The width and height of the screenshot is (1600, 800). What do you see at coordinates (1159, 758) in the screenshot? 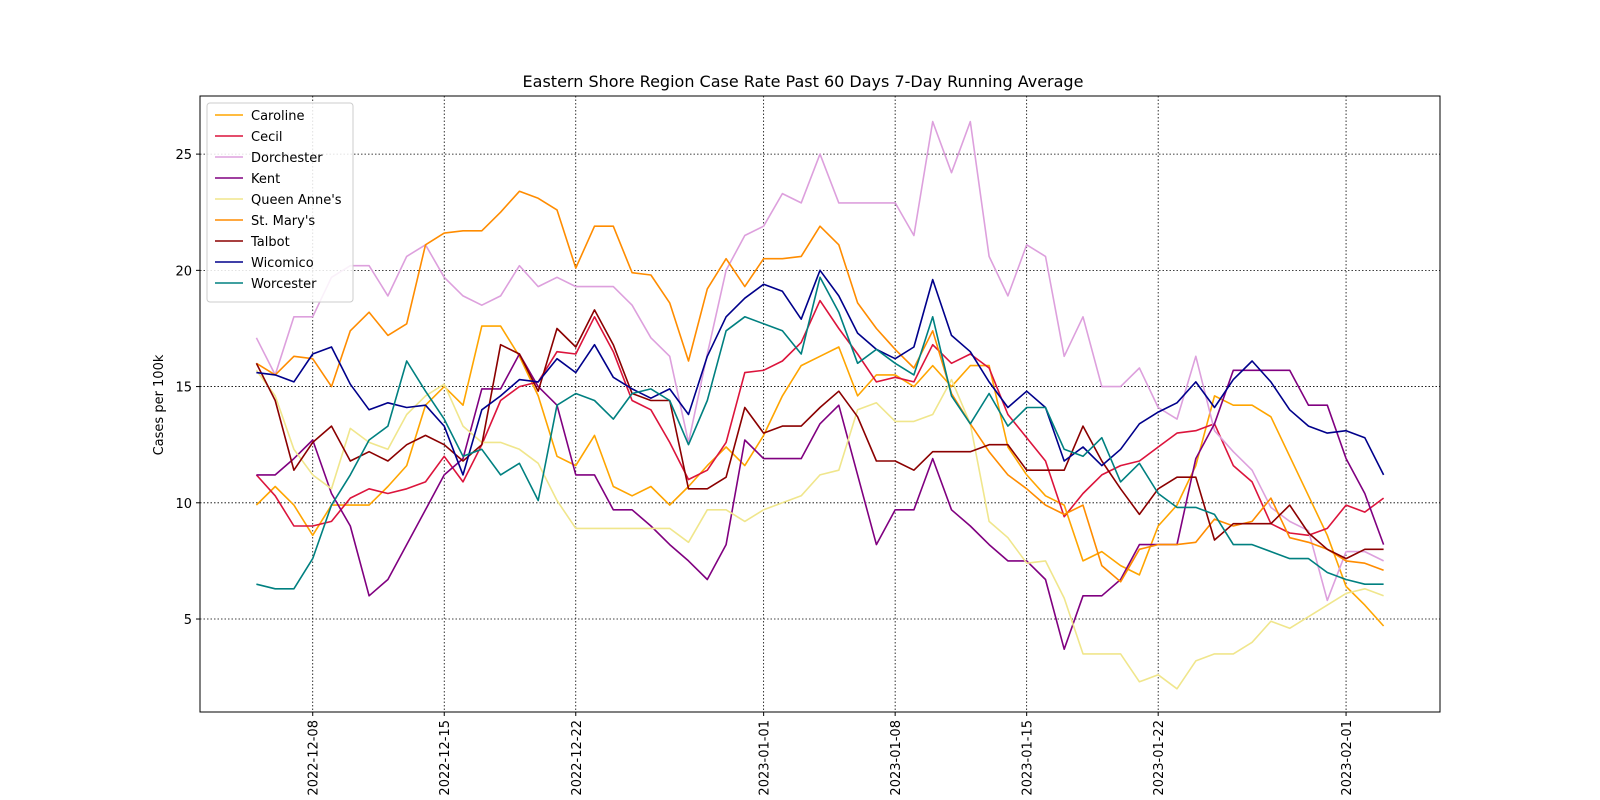
I see `x-tick-label: 2023-01-22` at bounding box center [1159, 758].